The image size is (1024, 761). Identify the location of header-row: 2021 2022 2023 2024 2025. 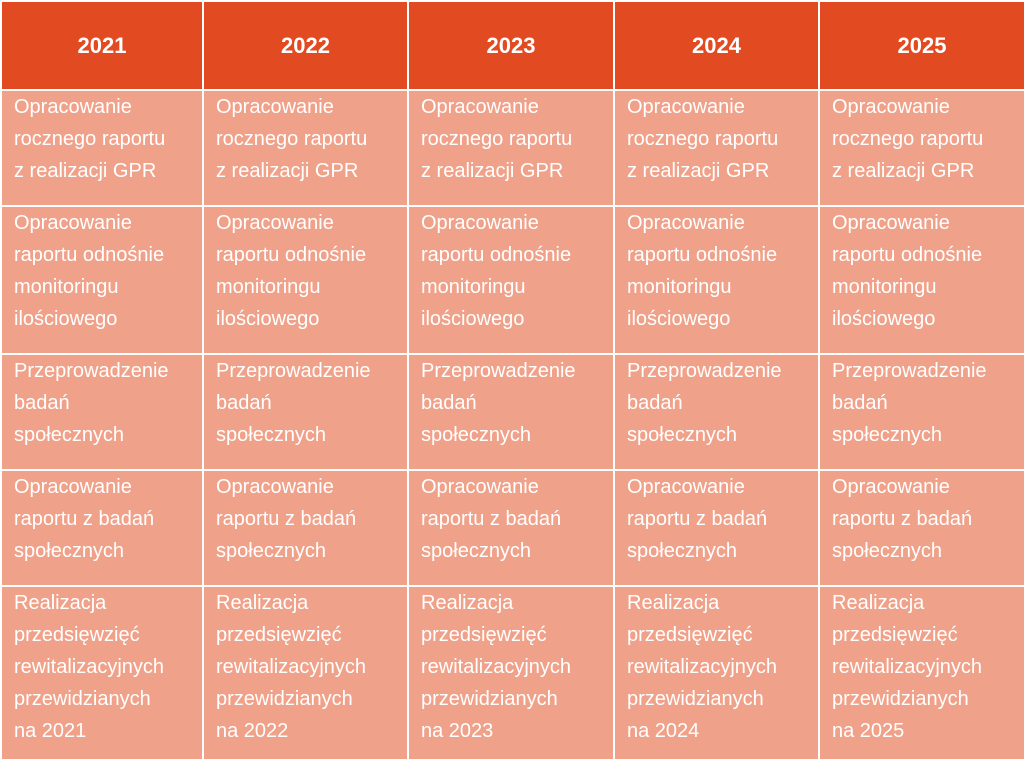
(512, 45).